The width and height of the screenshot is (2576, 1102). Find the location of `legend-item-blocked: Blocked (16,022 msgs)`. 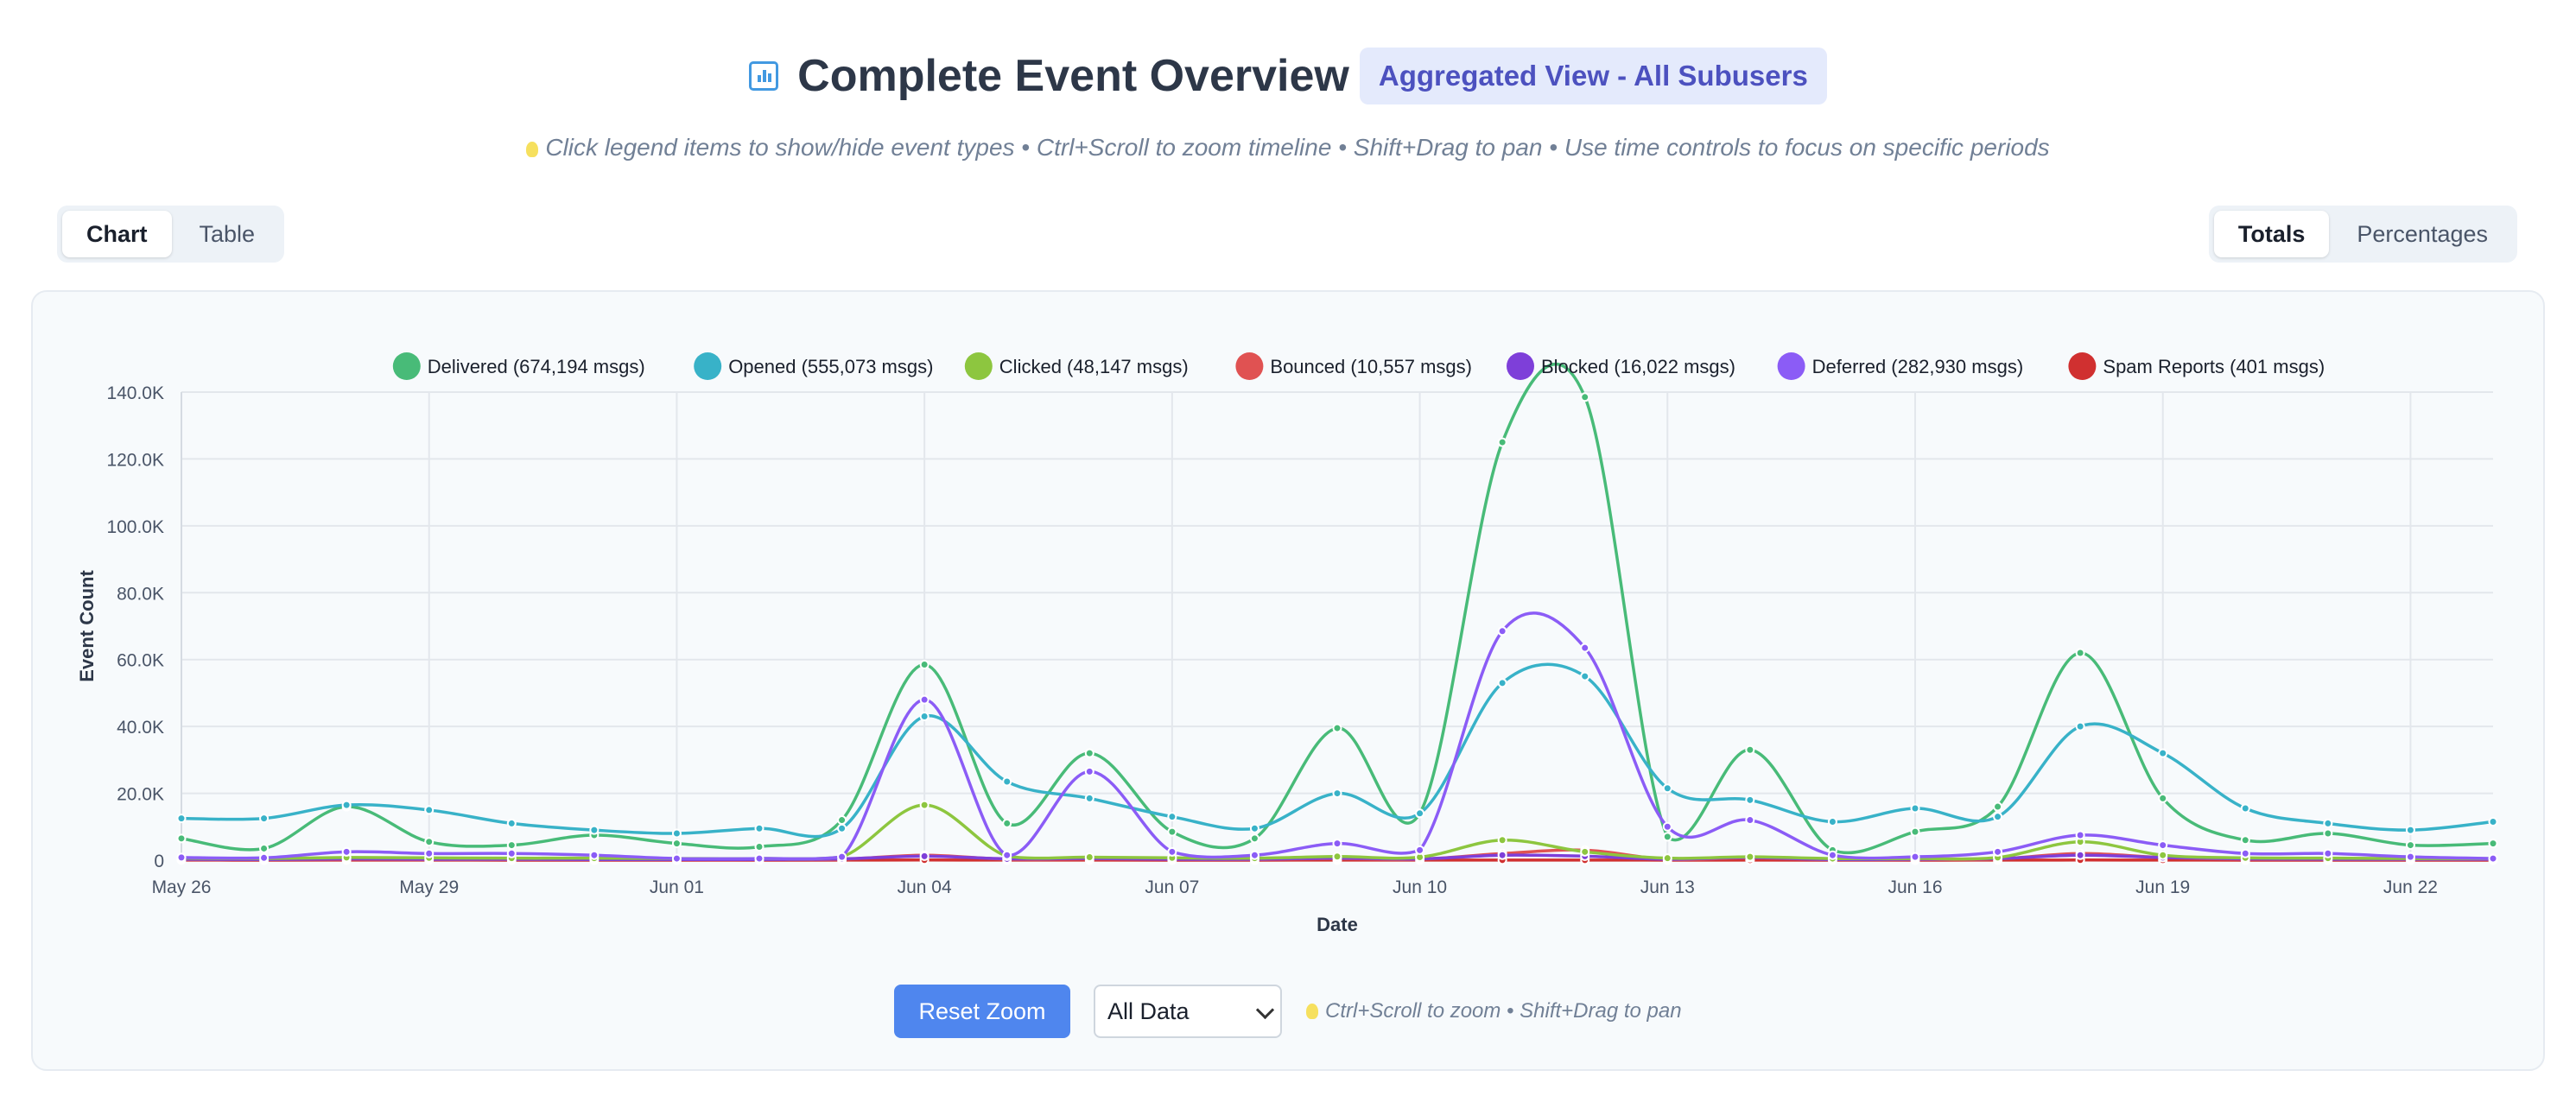

legend-item-blocked: Blocked (16,022 msgs) is located at coordinates (1621, 366).